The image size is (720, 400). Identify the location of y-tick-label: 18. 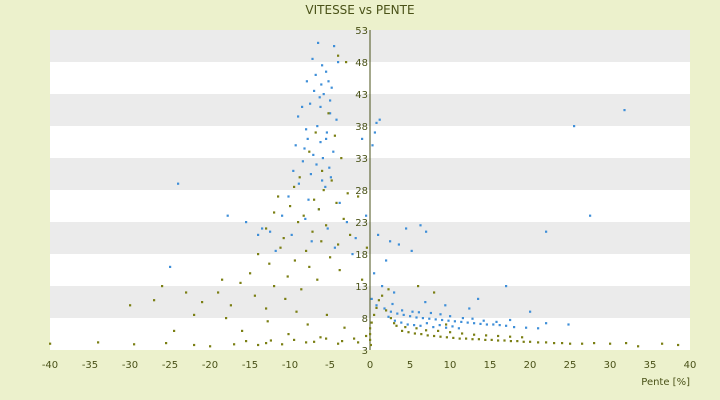
(361, 255).